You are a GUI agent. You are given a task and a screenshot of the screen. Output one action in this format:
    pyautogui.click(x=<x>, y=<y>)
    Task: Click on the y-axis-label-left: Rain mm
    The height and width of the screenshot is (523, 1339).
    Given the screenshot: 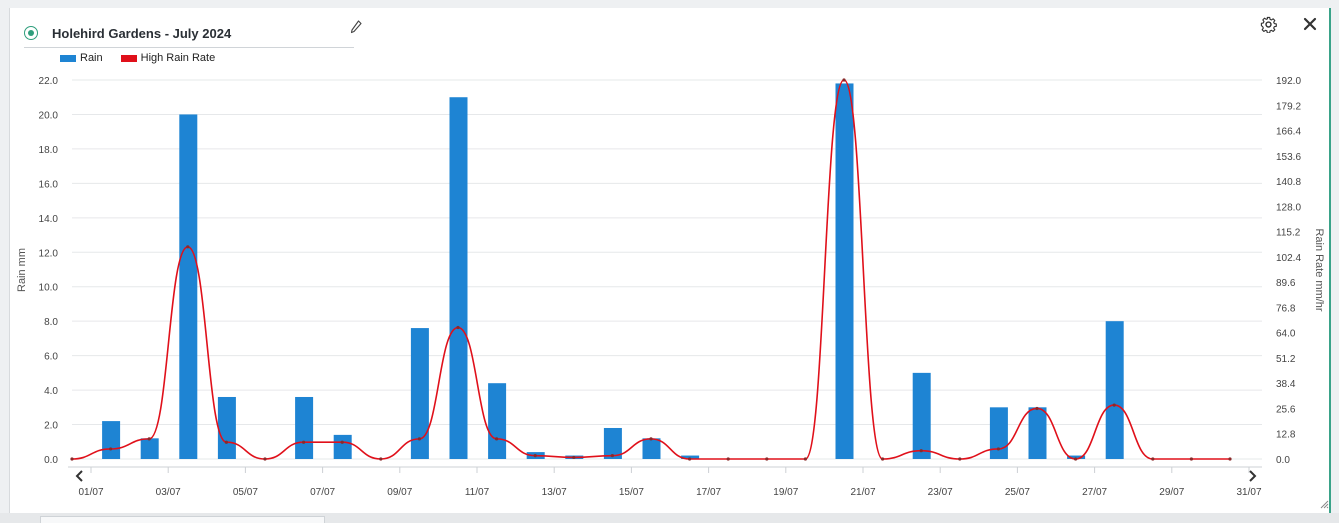 What is the action you would take?
    pyautogui.click(x=22, y=270)
    